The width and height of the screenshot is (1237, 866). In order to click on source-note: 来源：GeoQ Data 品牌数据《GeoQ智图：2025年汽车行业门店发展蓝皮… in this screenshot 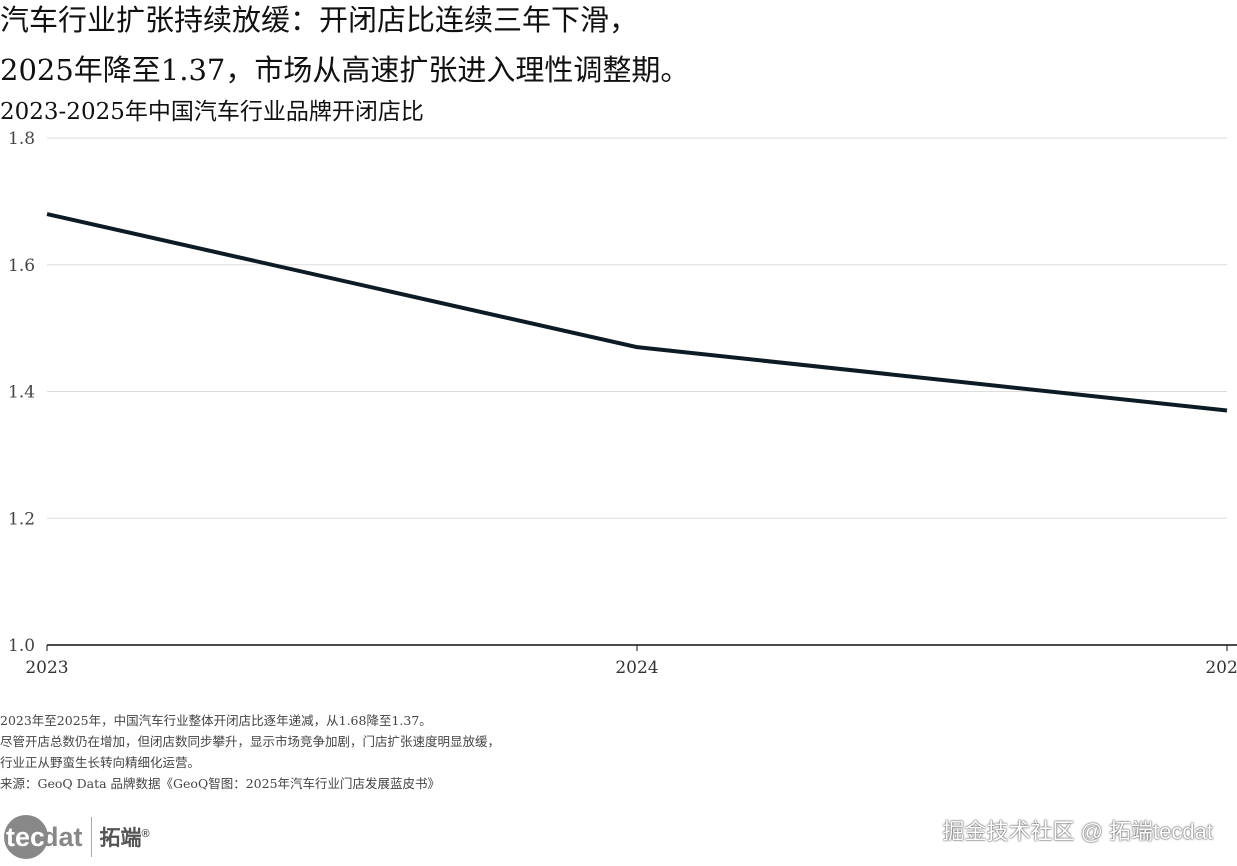, I will do `click(220, 783)`.